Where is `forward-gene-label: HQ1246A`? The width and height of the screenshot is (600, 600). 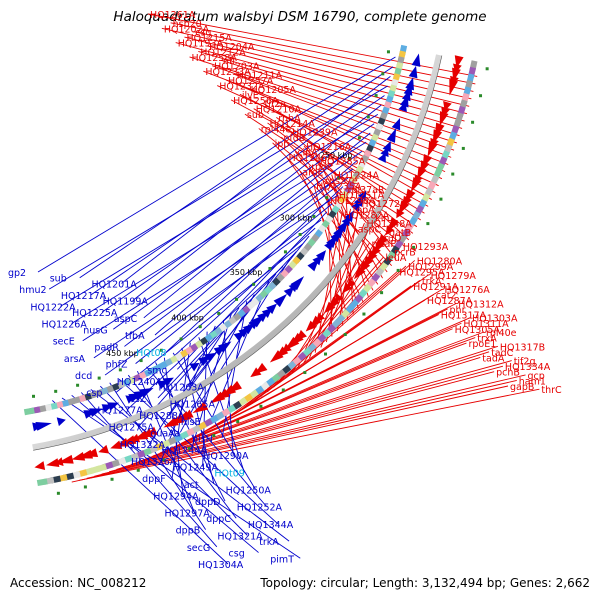
forward-gene-label: HQ1246A is located at coordinates (311, 158).